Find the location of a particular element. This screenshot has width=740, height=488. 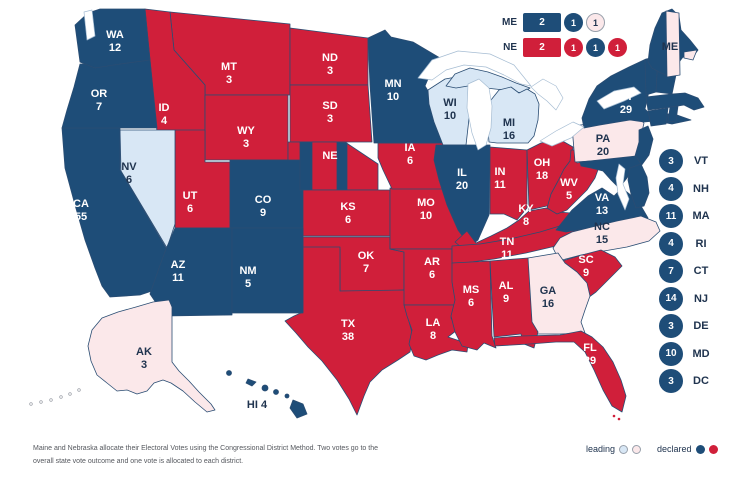

state-label-va: VA is located at coordinates (602, 198).